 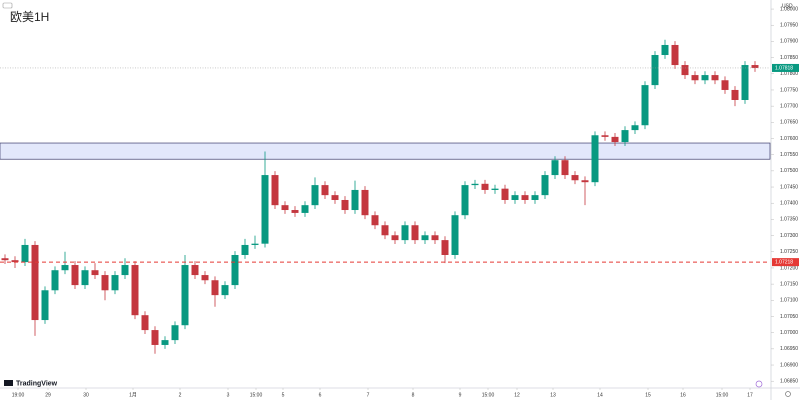 What do you see at coordinates (787, 6) in the screenshot?
I see `currency-label: USD` at bounding box center [787, 6].